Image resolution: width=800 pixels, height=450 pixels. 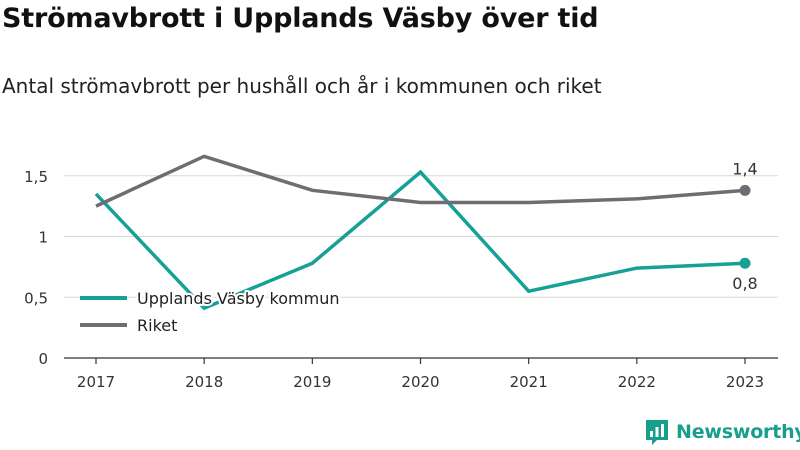 I want to click on y-tick-label: 0,5, so click(x=36, y=298).